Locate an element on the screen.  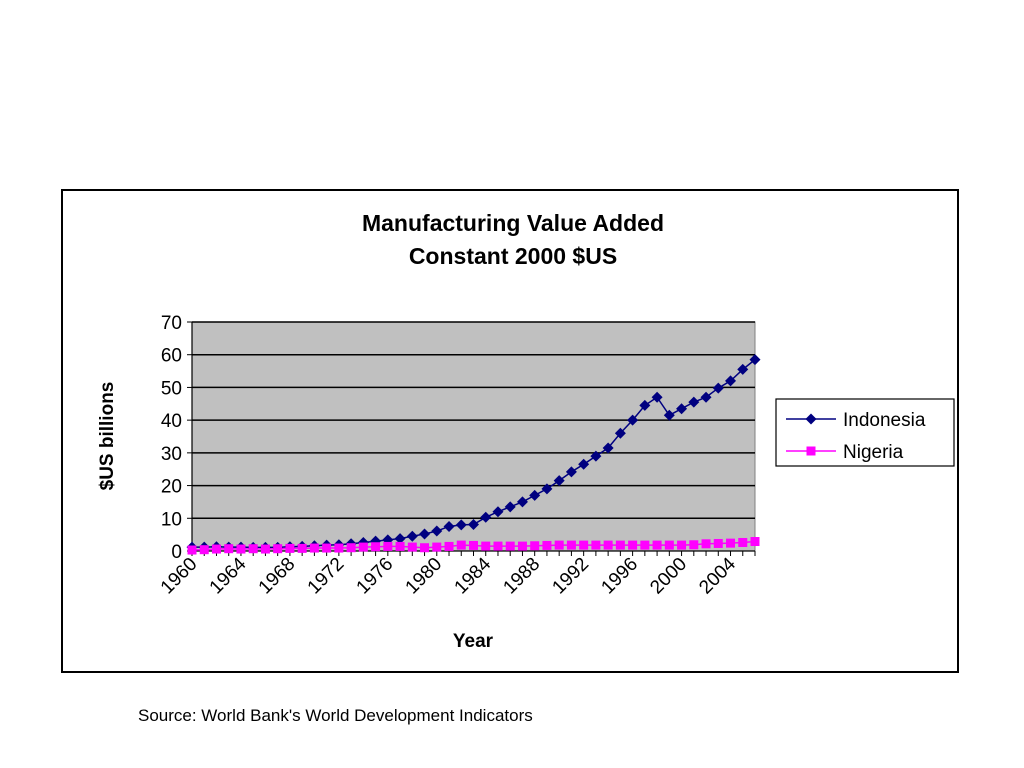
y-tick-label: 50 is located at coordinates (171, 388).